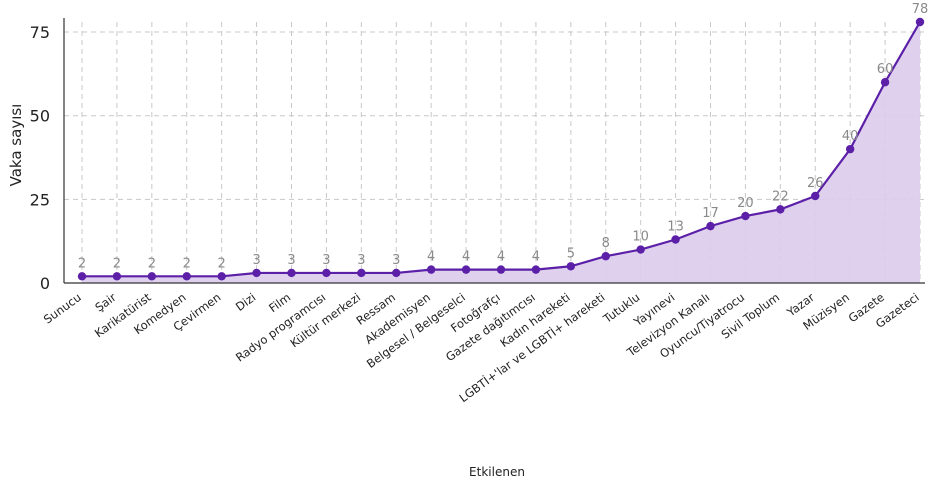 This screenshot has width=935, height=492. What do you see at coordinates (245, 302) in the screenshot?
I see `x-tick-label: Dizi` at bounding box center [245, 302].